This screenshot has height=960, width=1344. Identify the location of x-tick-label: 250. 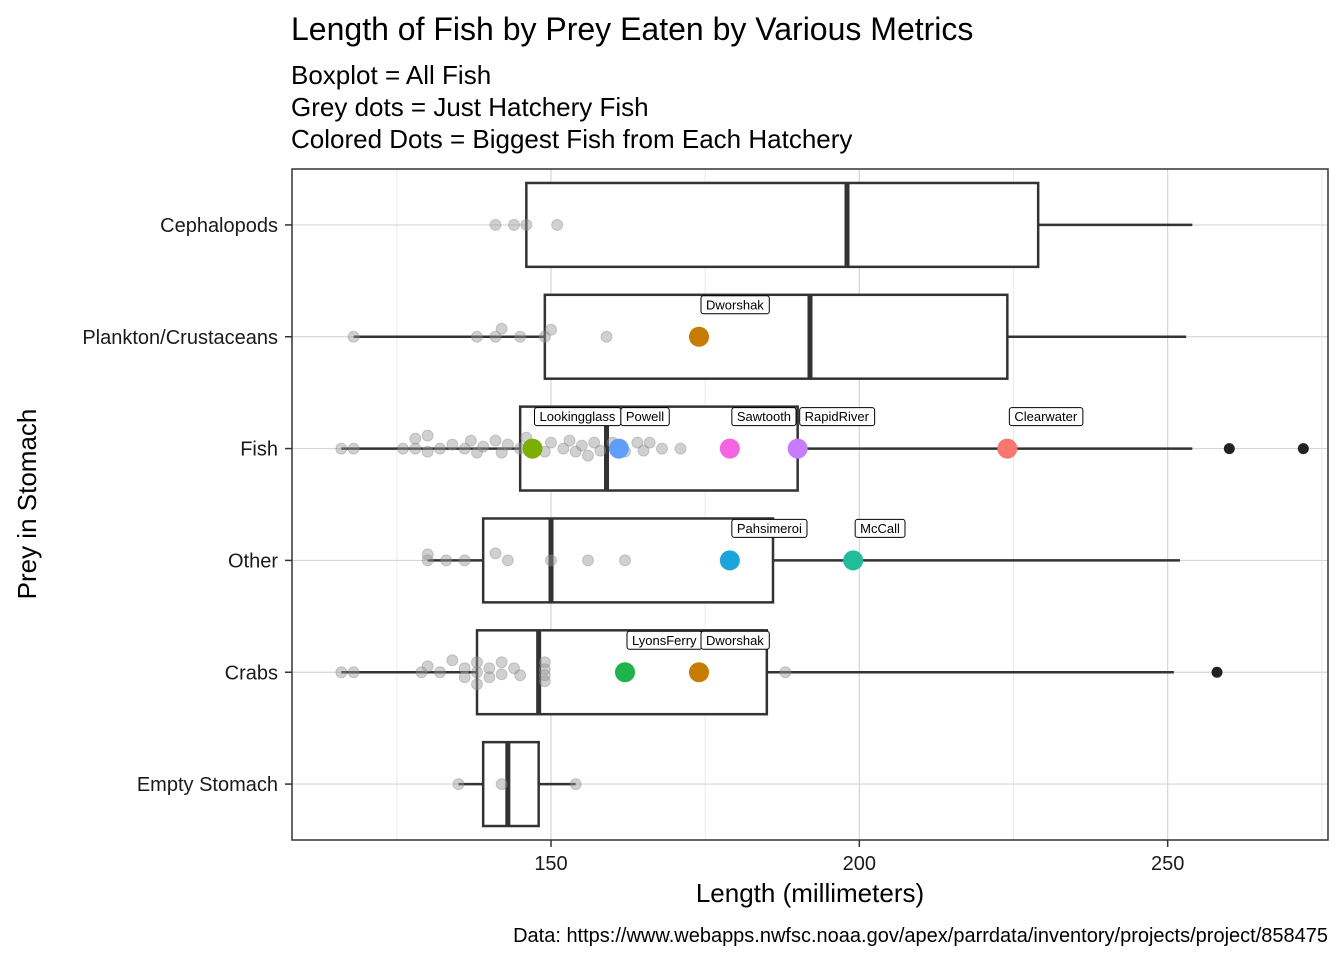
(1167, 864).